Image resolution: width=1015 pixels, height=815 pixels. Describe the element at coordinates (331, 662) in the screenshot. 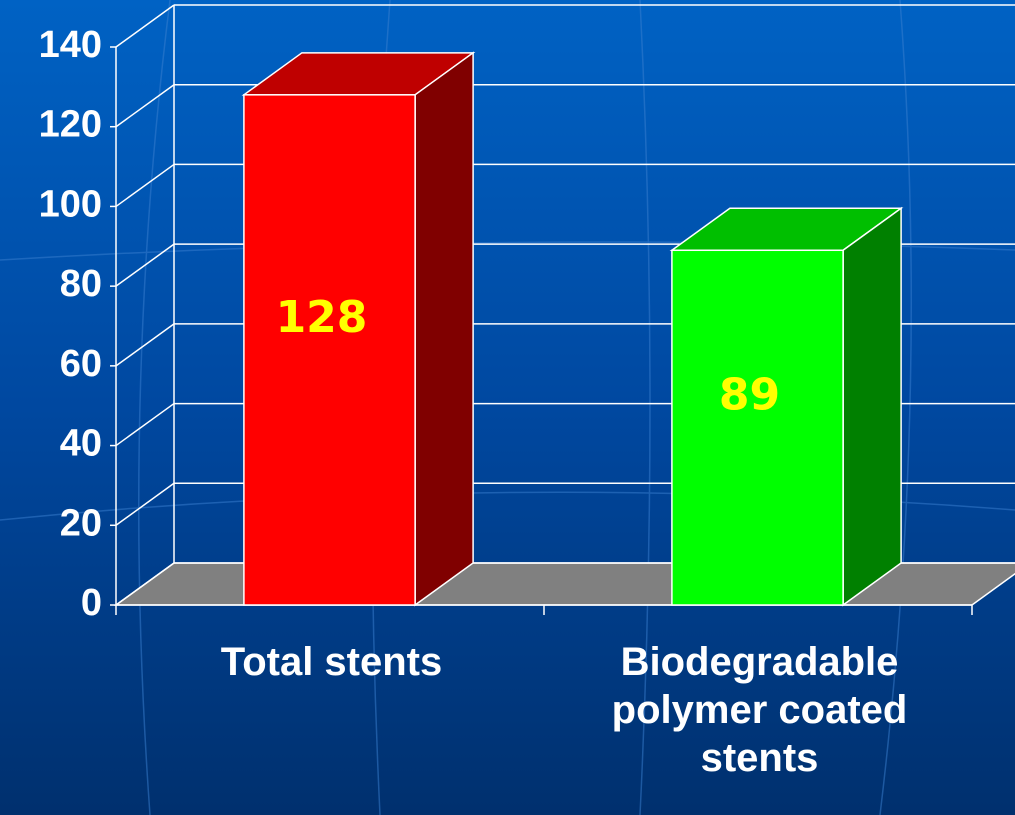

I see `x-tick-label: Total stents` at that location.